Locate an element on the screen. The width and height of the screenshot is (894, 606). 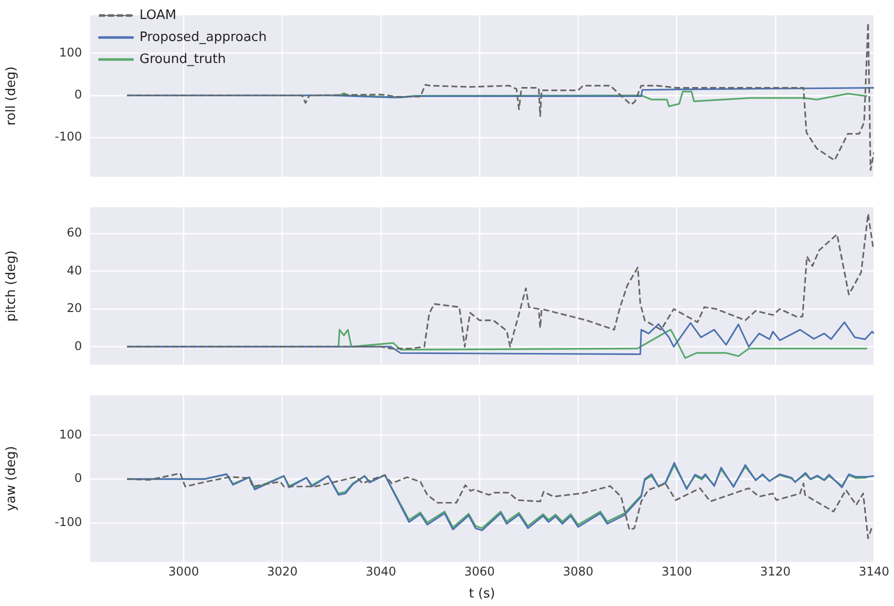
x-tick-label: 3000 is located at coordinates (183, 571).